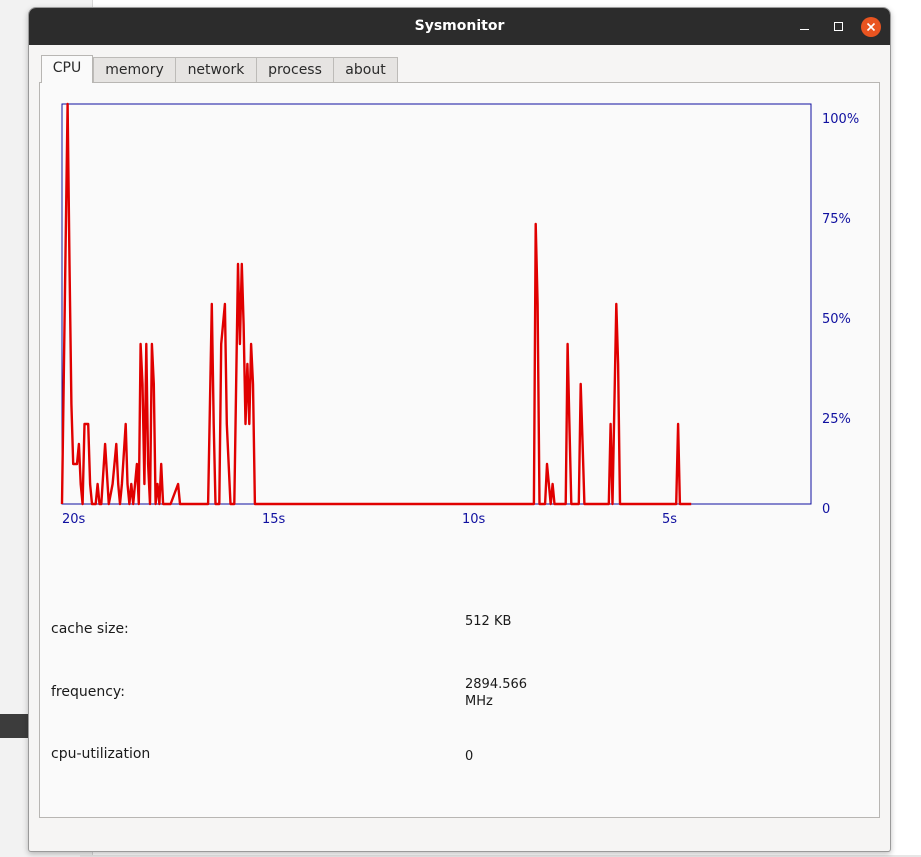 The image size is (921, 857). I want to click on title-bar: Sysmonitor, so click(459, 26).